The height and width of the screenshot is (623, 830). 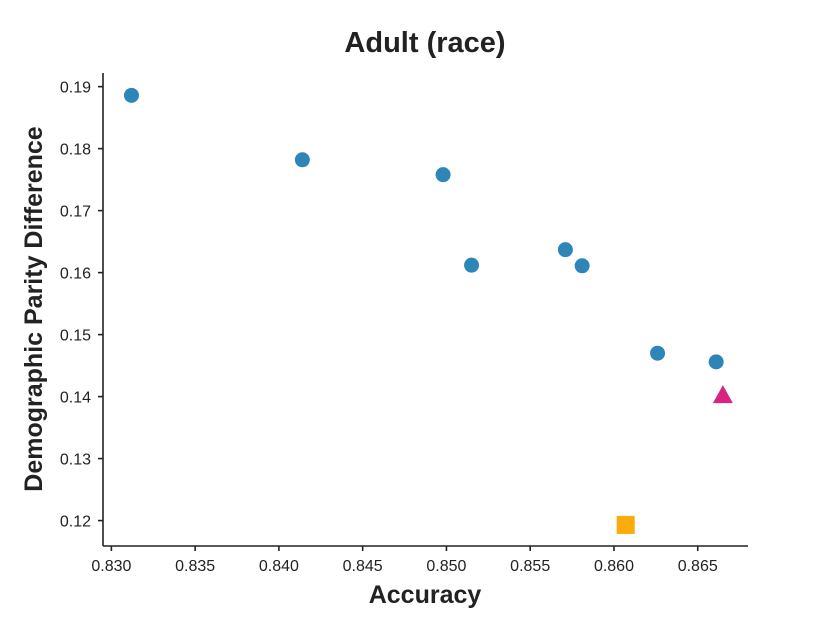 What do you see at coordinates (530, 566) in the screenshot?
I see `x-tick-label: 0.855` at bounding box center [530, 566].